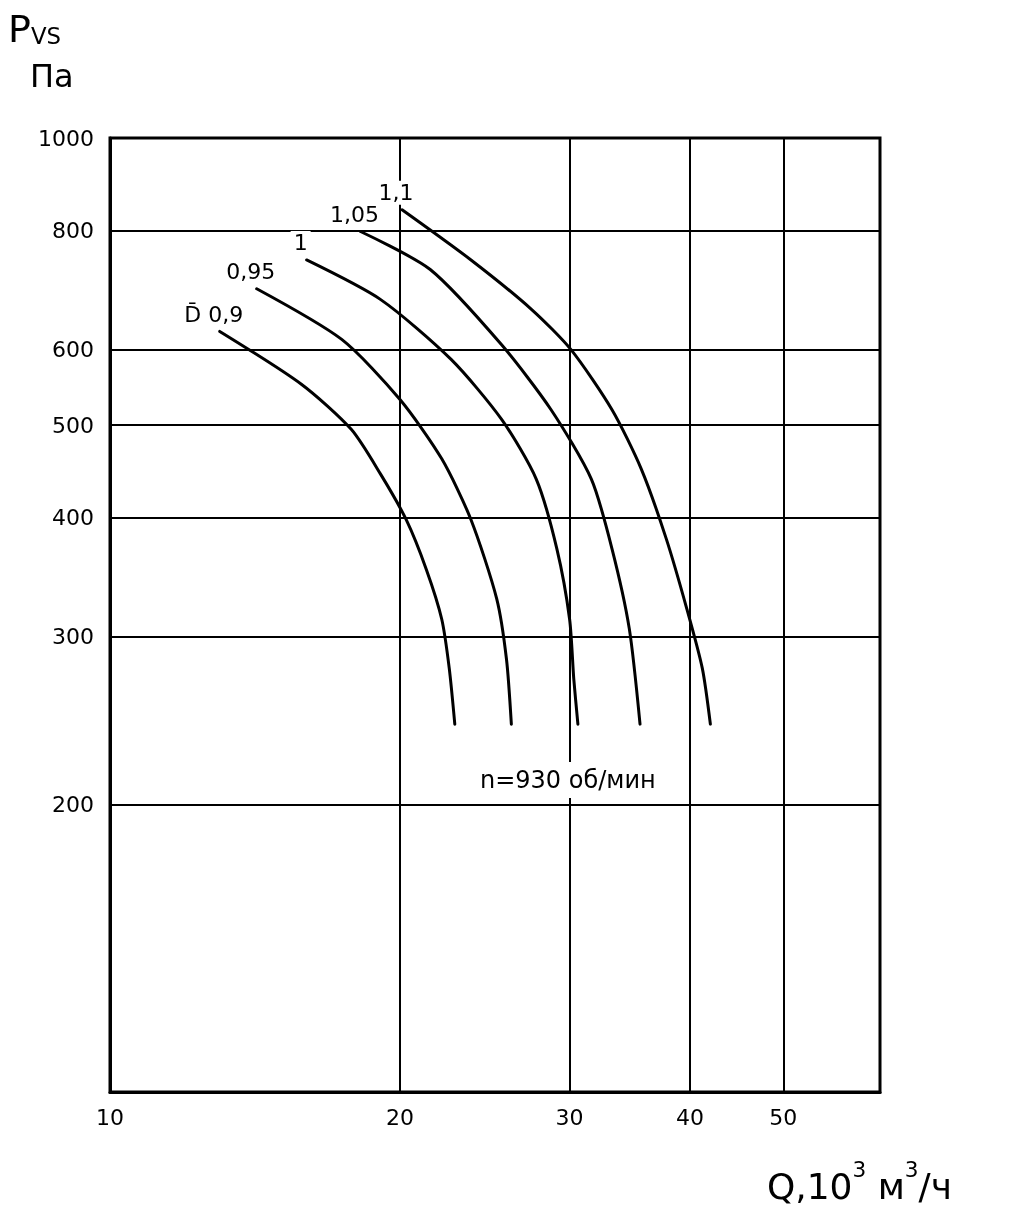  Describe the element at coordinates (73, 805) in the screenshot. I see `y-tick-label: 200` at that location.